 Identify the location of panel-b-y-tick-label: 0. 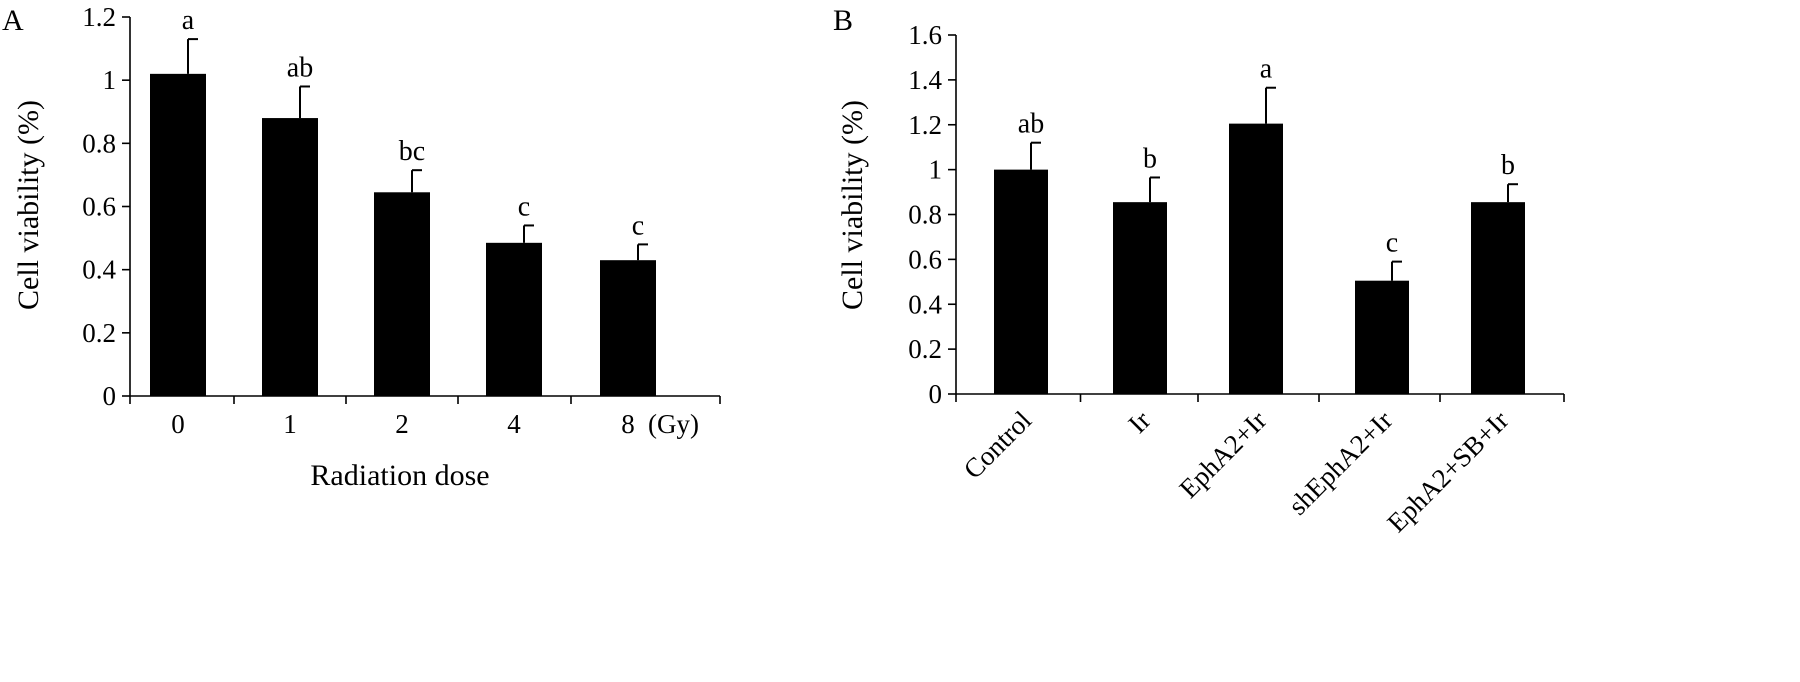
(936, 394).